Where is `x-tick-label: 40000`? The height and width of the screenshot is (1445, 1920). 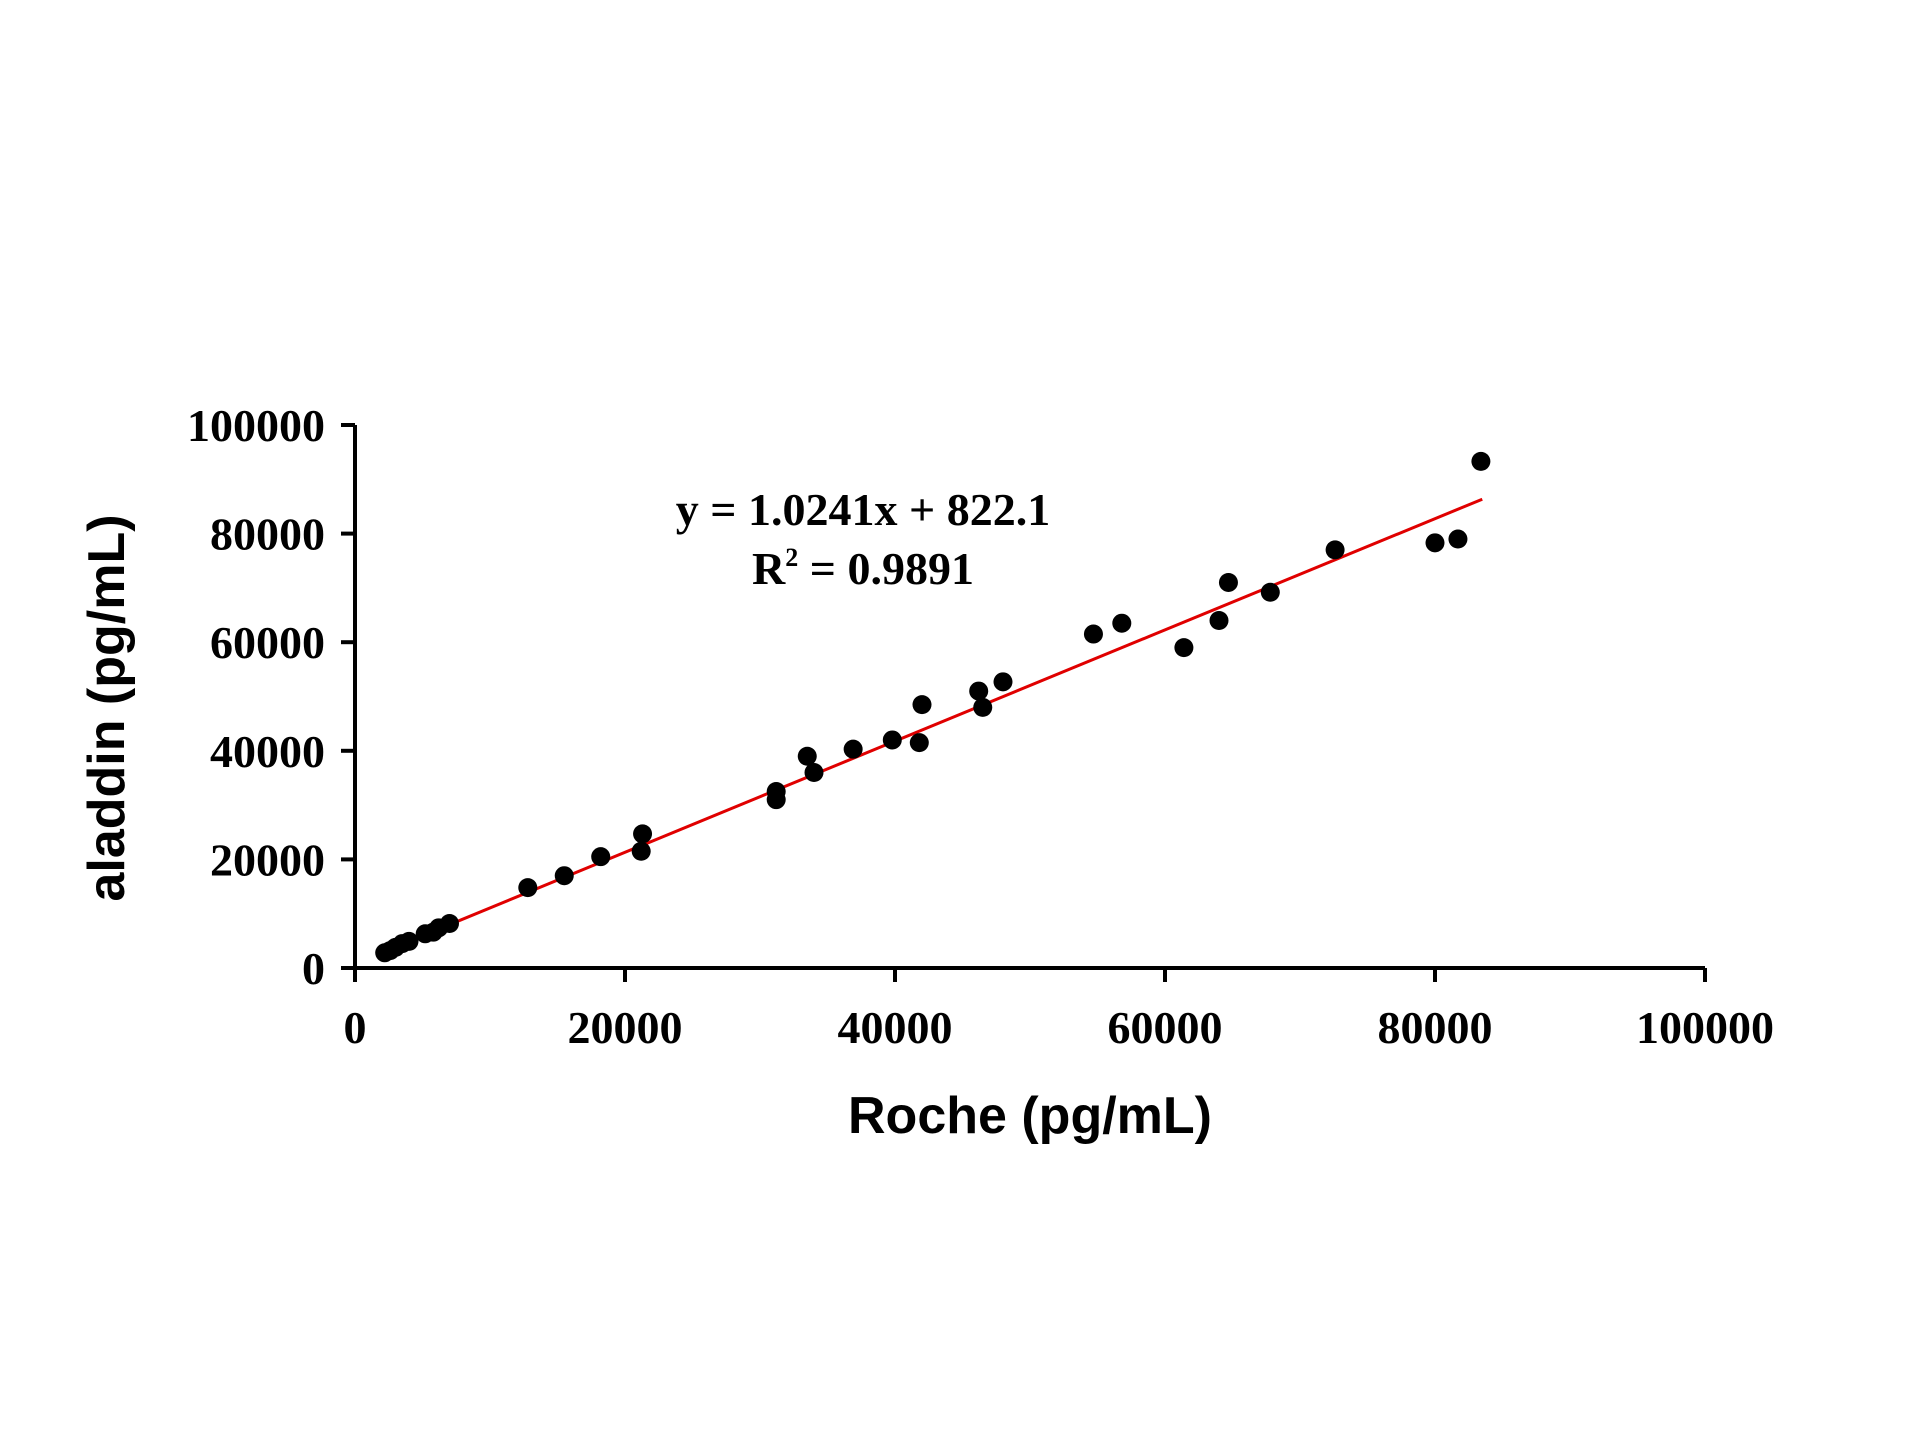
x-tick-label: 40000 is located at coordinates (895, 1027).